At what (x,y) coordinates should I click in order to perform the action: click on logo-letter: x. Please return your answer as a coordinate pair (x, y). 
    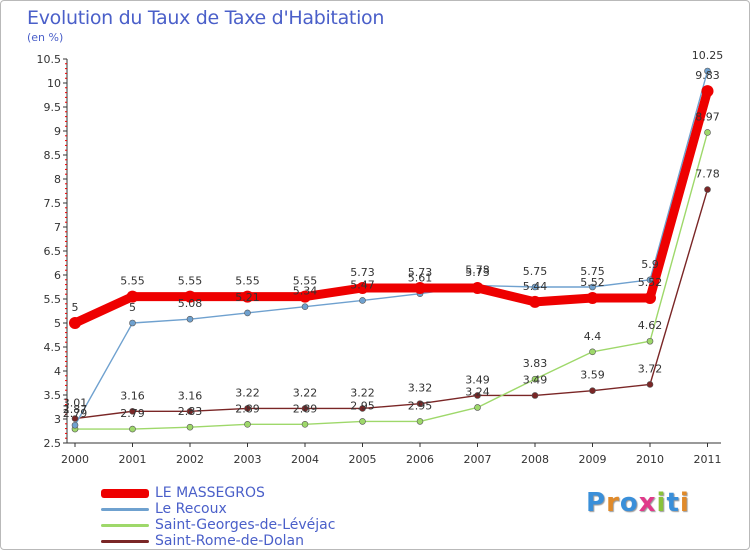
    Looking at the image, I should click on (647, 503).